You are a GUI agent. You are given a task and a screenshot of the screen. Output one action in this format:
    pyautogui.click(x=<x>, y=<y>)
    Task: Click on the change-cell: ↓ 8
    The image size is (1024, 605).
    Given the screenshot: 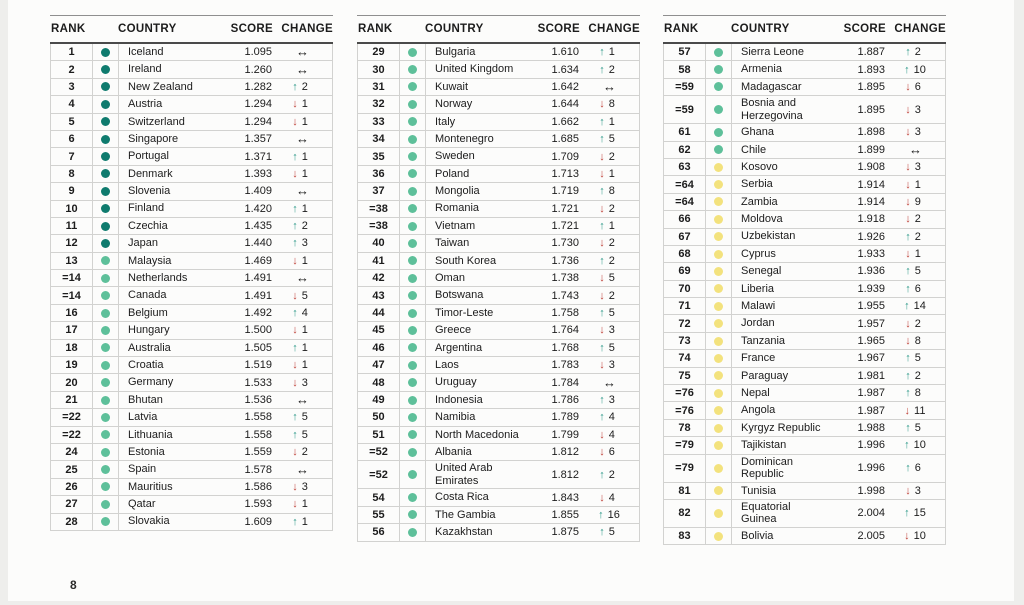 What is the action you would take?
    pyautogui.click(x=915, y=341)
    